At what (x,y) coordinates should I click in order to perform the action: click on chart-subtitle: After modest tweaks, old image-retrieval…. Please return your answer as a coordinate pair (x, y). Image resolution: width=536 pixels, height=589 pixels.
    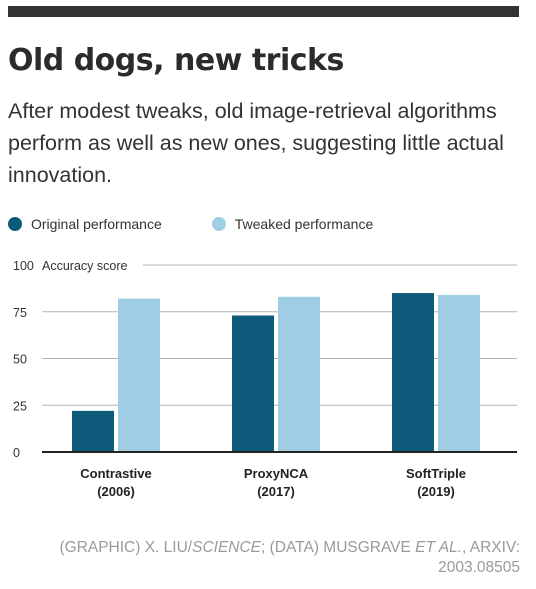
    Looking at the image, I should click on (256, 143).